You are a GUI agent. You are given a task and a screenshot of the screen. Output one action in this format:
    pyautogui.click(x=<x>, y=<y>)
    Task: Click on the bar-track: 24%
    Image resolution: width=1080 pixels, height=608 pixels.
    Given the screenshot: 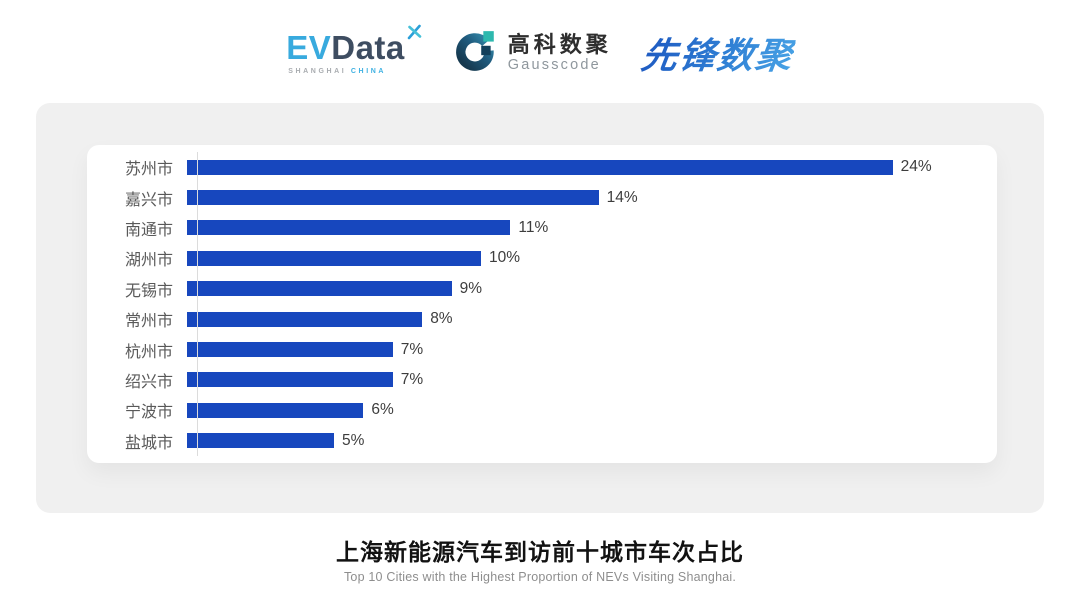 What is the action you would take?
    pyautogui.click(x=591, y=167)
    